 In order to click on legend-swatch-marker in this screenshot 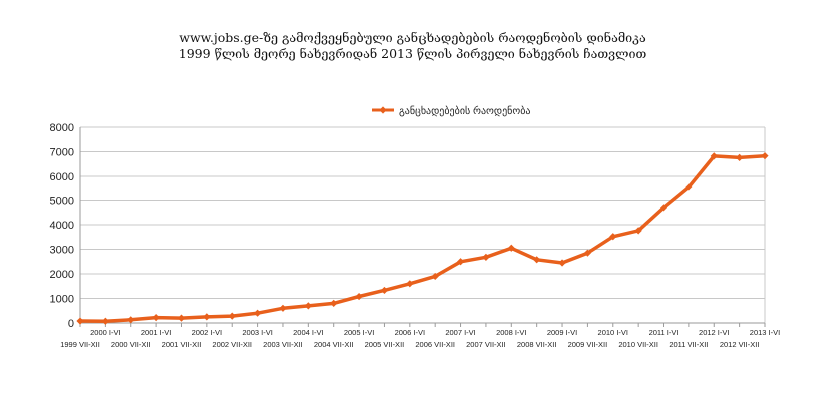, I will do `click(383, 110)`.